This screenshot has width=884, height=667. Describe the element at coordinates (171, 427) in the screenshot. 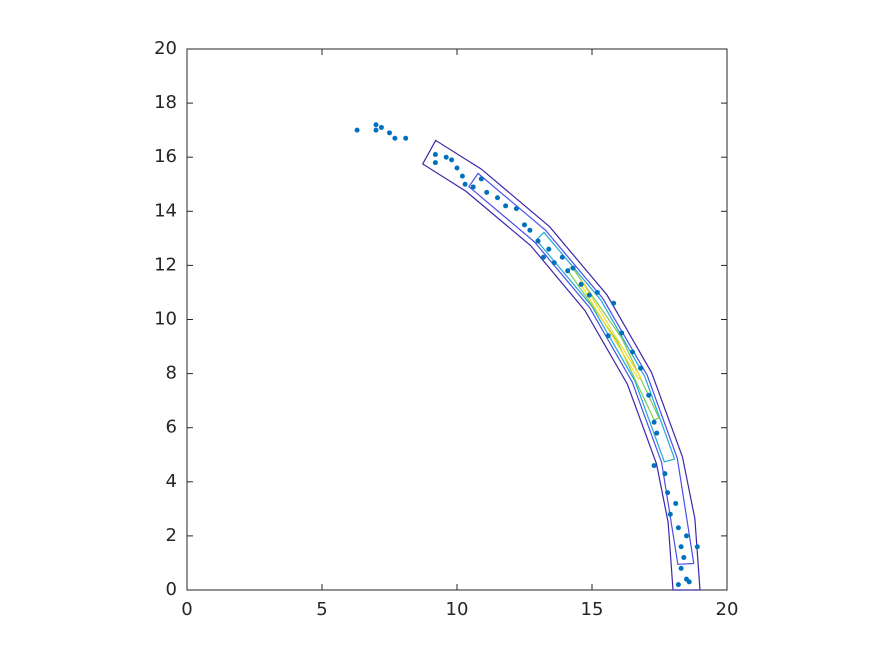

I see `y-tick-label: 6` at that location.